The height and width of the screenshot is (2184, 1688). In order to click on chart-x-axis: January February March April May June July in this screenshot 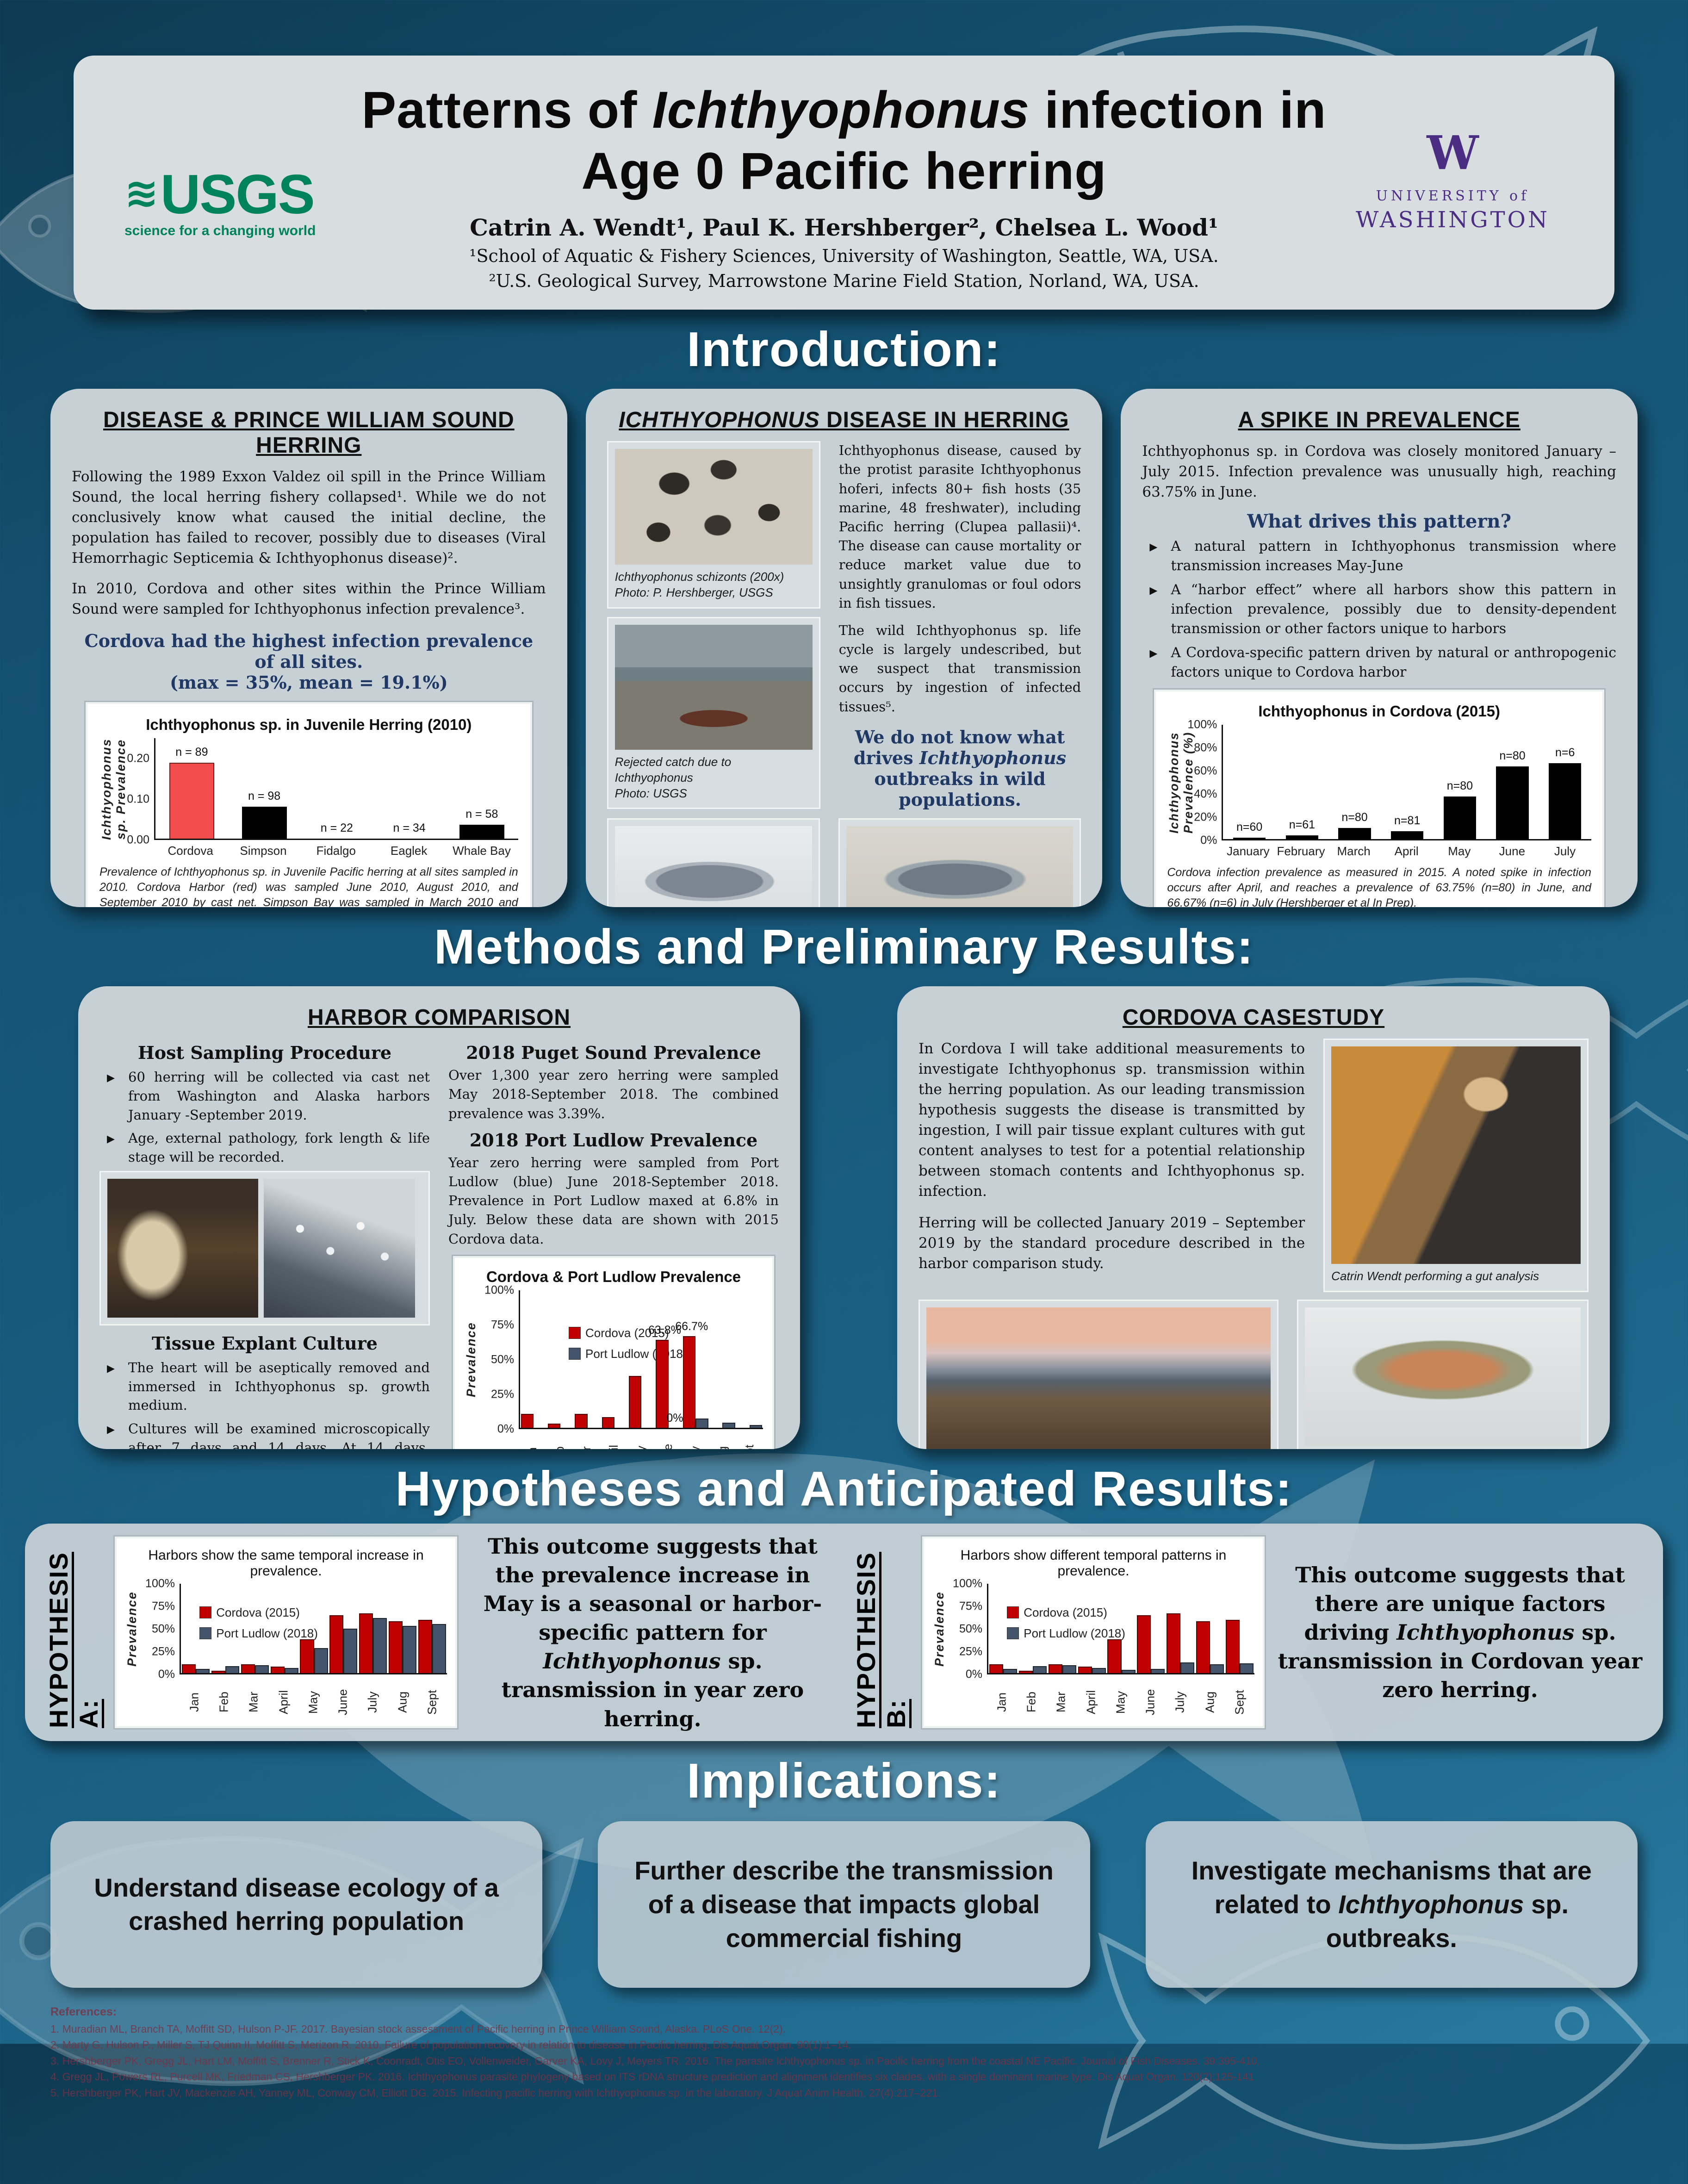, I will do `click(1406, 851)`.